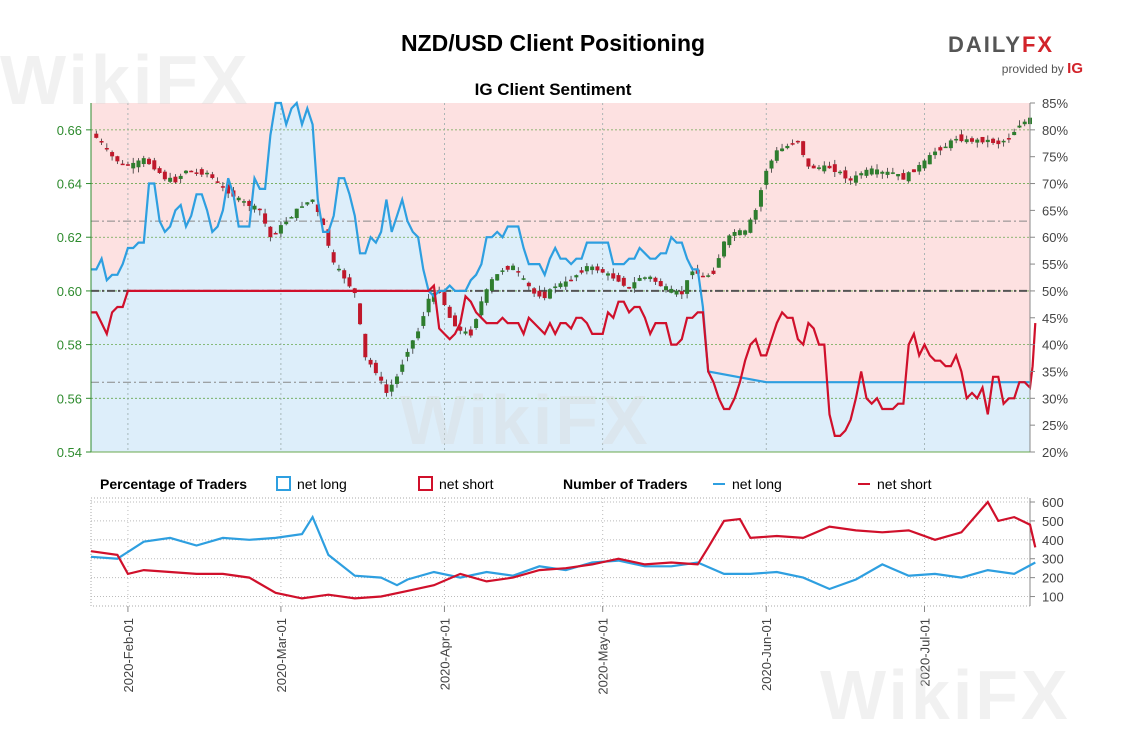  What do you see at coordinates (69, 452) in the screenshot?
I see `left-tick-label-0: 0.54` at bounding box center [69, 452].